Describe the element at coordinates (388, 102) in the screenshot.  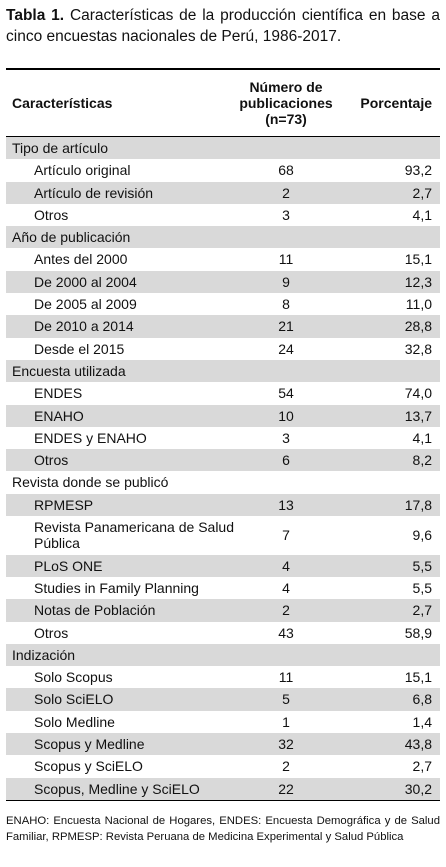
I see `column-header: Porcentaje` at that location.